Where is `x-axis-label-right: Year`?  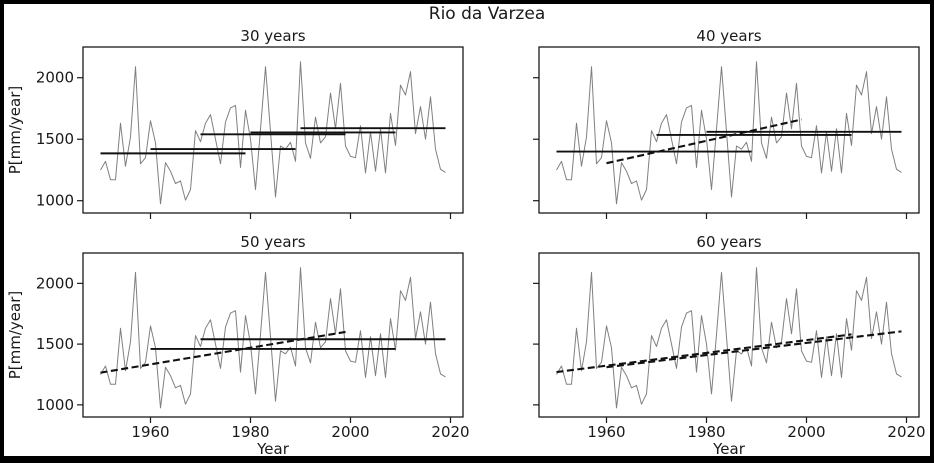
x-axis-label-right: Year is located at coordinates (729, 449).